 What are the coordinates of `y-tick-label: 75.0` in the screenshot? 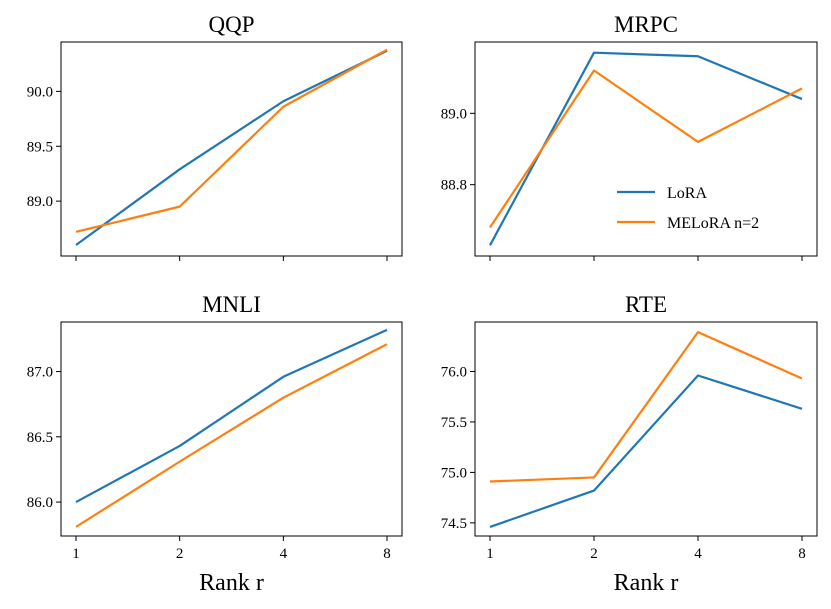 It's located at (454, 473).